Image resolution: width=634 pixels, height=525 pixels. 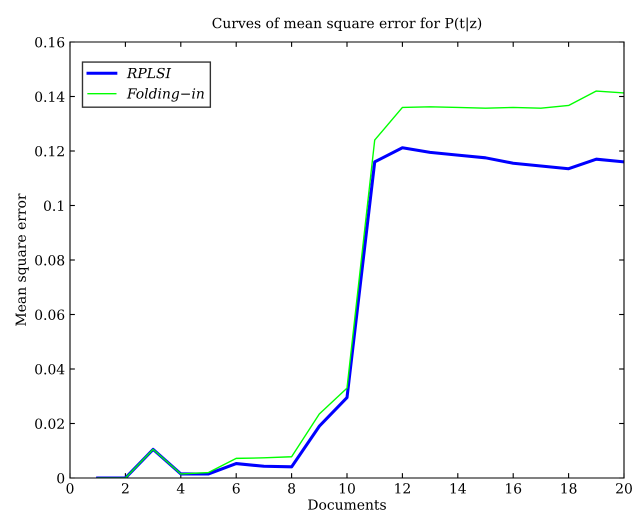 What do you see at coordinates (347, 24) in the screenshot?
I see `chart-title: Curves of mean square error for P(t|z)` at bounding box center [347, 24].